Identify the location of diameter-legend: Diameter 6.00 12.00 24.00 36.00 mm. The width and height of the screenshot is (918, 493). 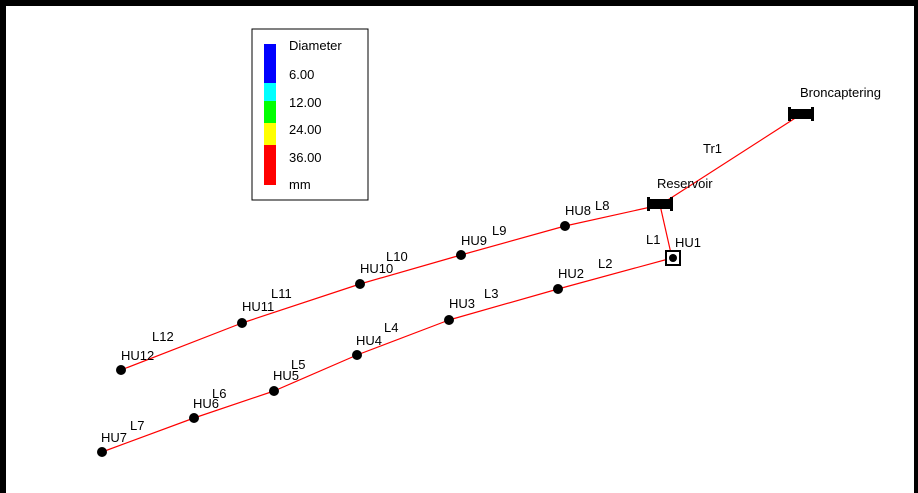
(310, 114).